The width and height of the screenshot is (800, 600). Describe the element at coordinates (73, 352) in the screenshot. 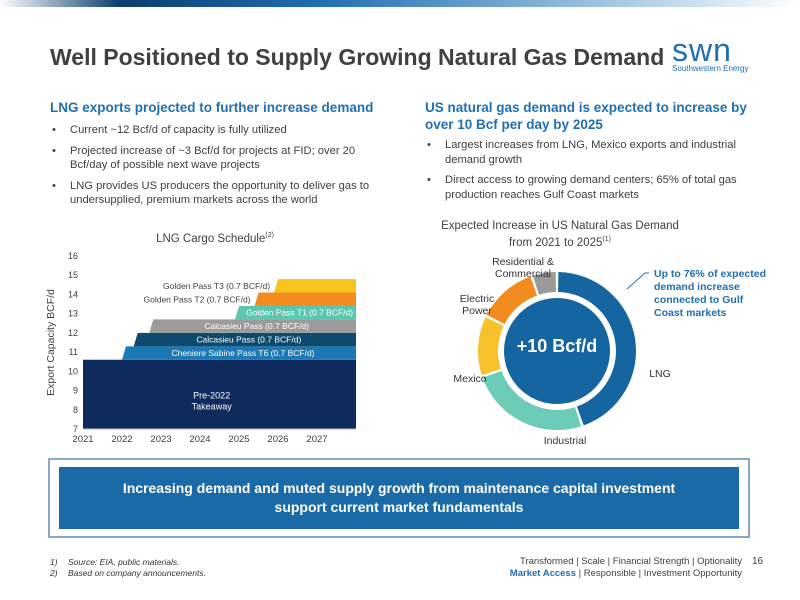

I see `y-tick-label: 11` at that location.